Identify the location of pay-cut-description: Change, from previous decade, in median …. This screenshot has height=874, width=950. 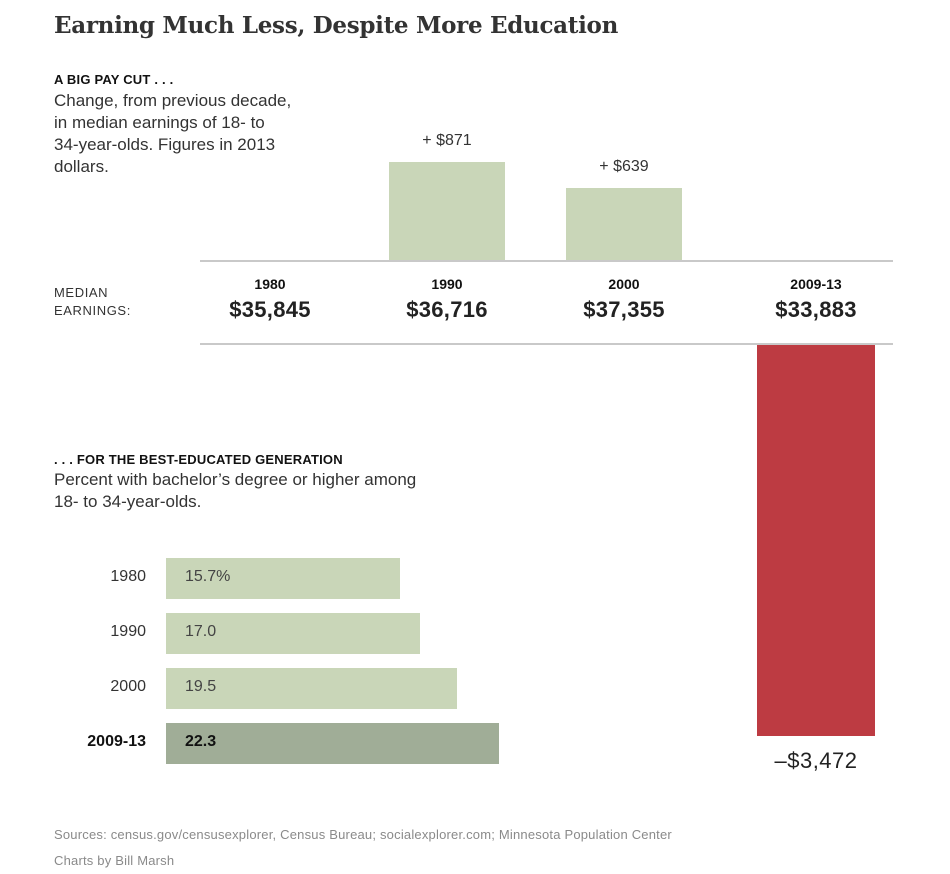
(173, 133).